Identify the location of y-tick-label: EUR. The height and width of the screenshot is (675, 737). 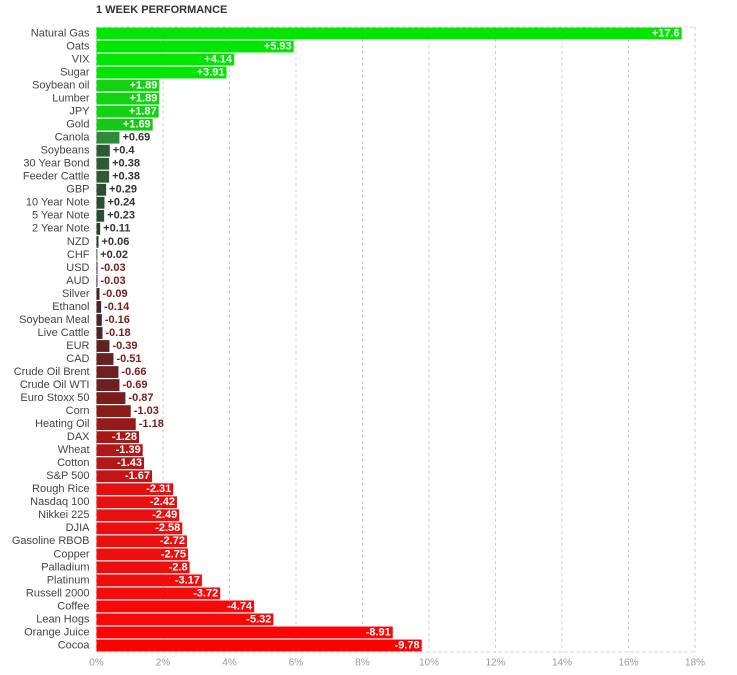
(77, 346).